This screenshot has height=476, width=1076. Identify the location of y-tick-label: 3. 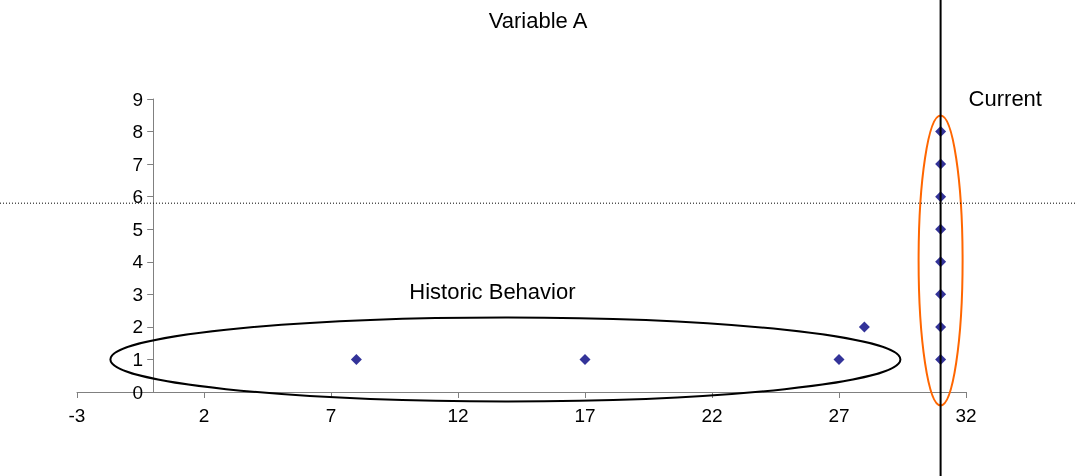
(138, 294).